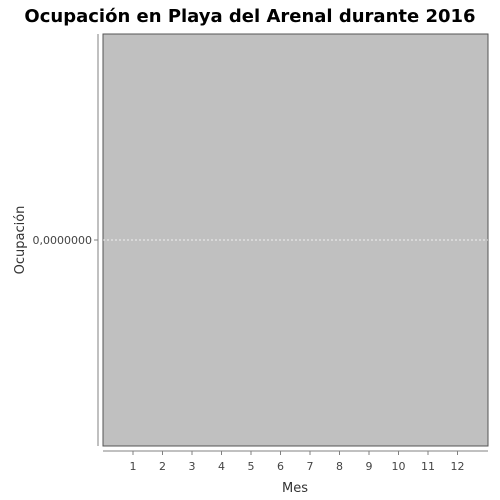 This screenshot has width=500, height=500. I want to click on x-tick-label: 6, so click(280, 466).